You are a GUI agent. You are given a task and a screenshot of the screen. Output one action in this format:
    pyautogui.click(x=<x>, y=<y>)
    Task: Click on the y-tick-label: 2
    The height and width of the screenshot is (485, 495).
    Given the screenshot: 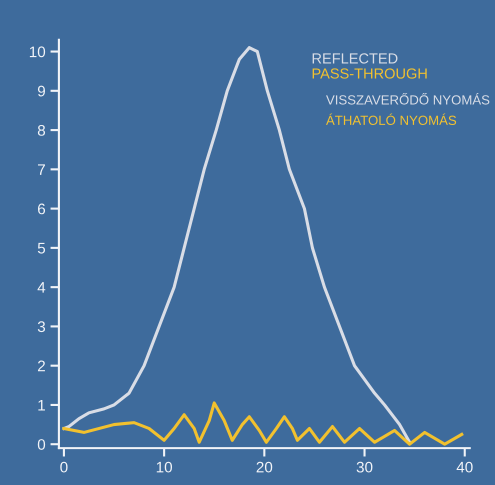 What is the action you would take?
    pyautogui.click(x=41, y=366)
    